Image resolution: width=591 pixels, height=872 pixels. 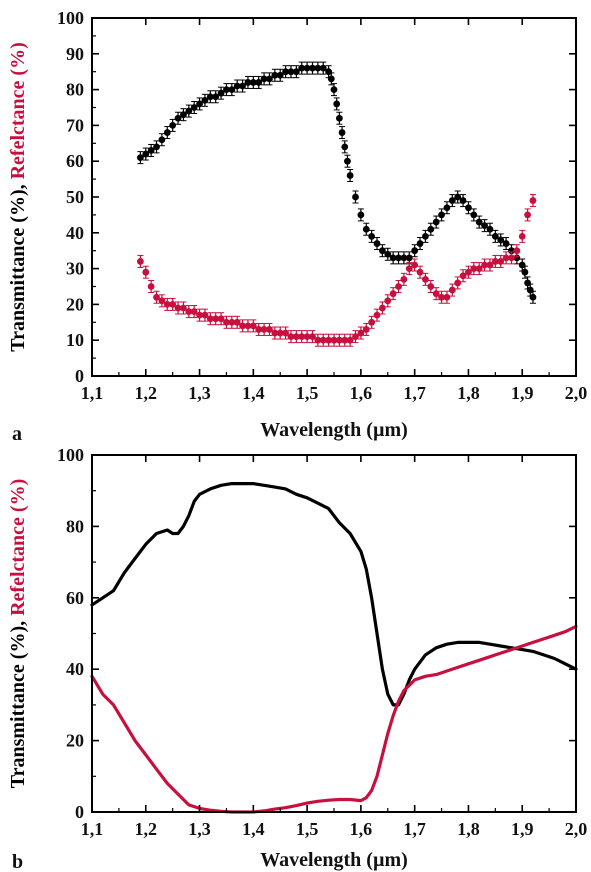 What do you see at coordinates (75, 269) in the screenshot?
I see `panel-a-y-tick-label: 30` at bounding box center [75, 269].